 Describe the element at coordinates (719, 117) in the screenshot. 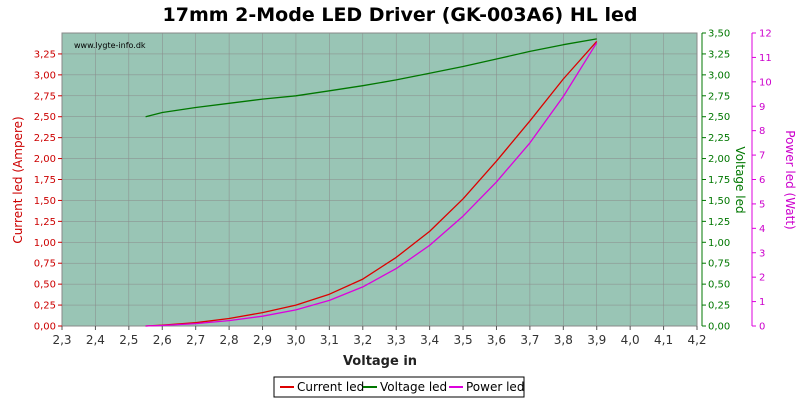

I see `y-right1-tick-label: 2,50` at that location.